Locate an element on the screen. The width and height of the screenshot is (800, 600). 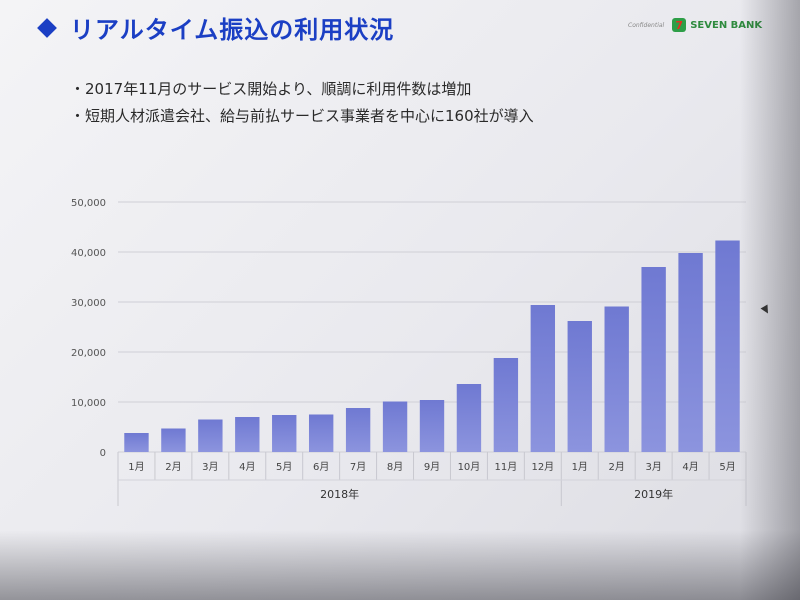
x-tick-label: 6月 is located at coordinates (321, 467).